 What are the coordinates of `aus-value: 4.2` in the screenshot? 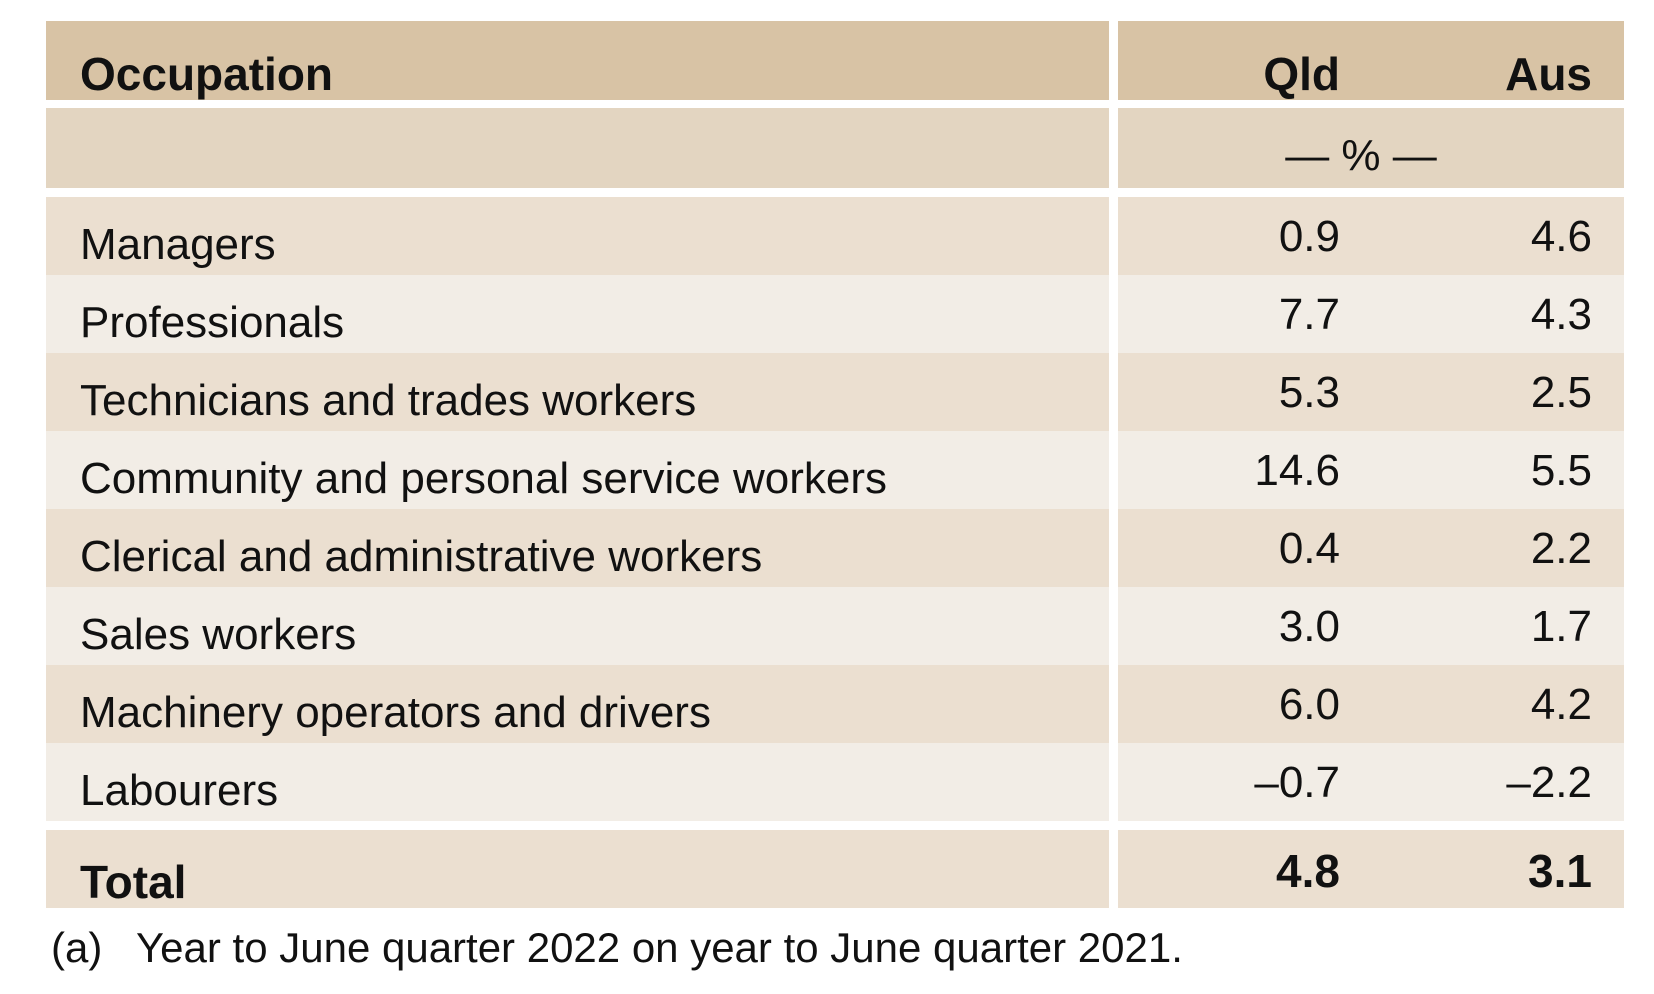 It's located at (1561, 704).